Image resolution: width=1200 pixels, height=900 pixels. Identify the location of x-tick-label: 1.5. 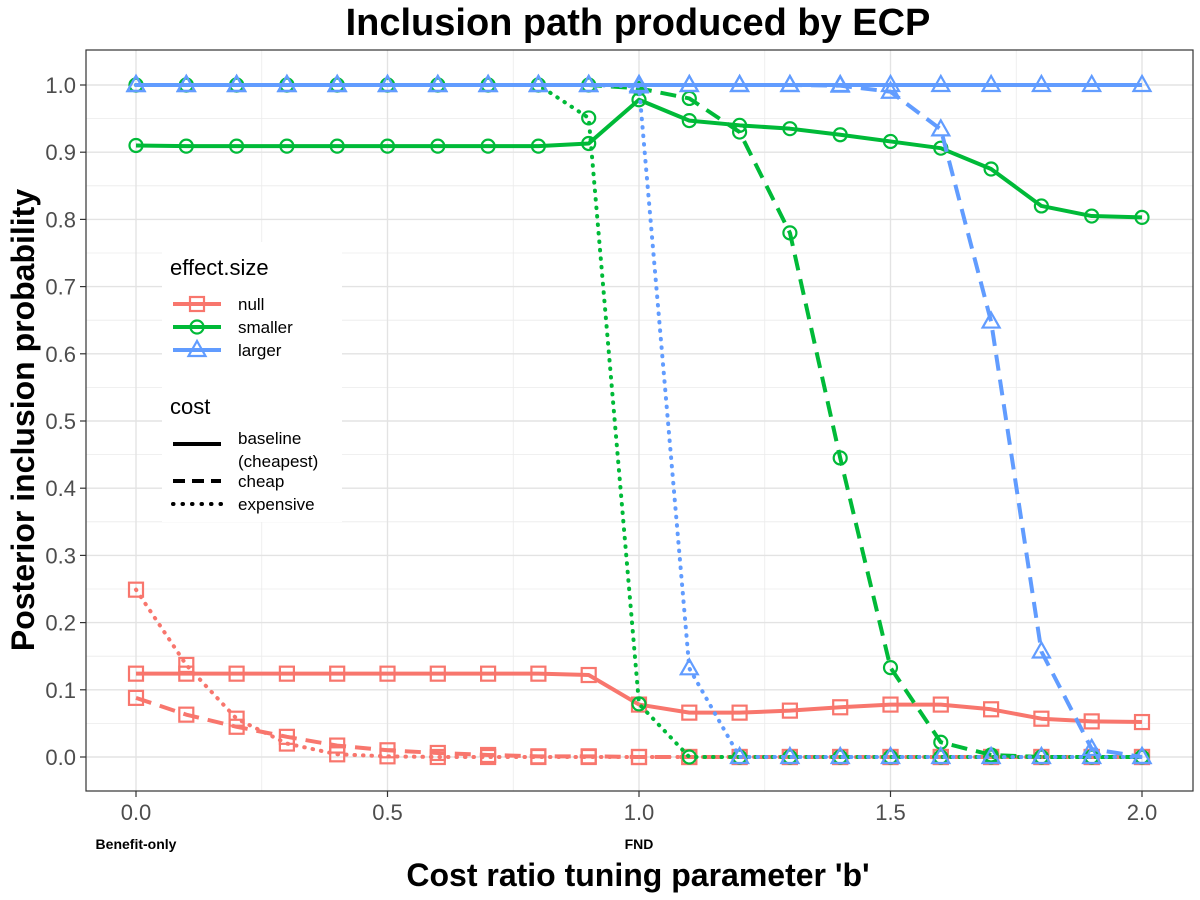
(890, 812).